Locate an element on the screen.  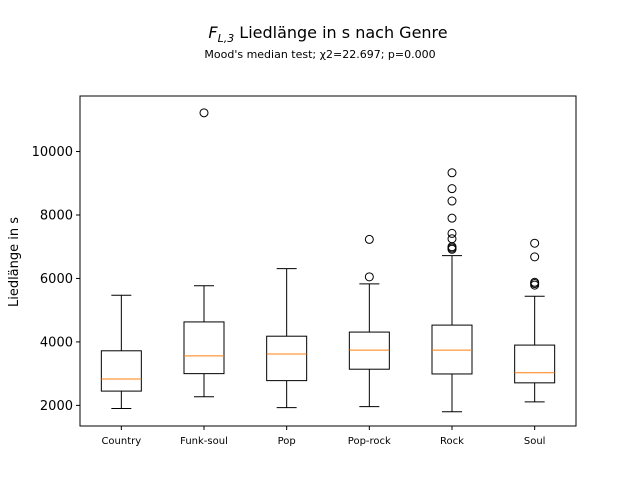
y-tick-label: 10000 is located at coordinates (52, 152).